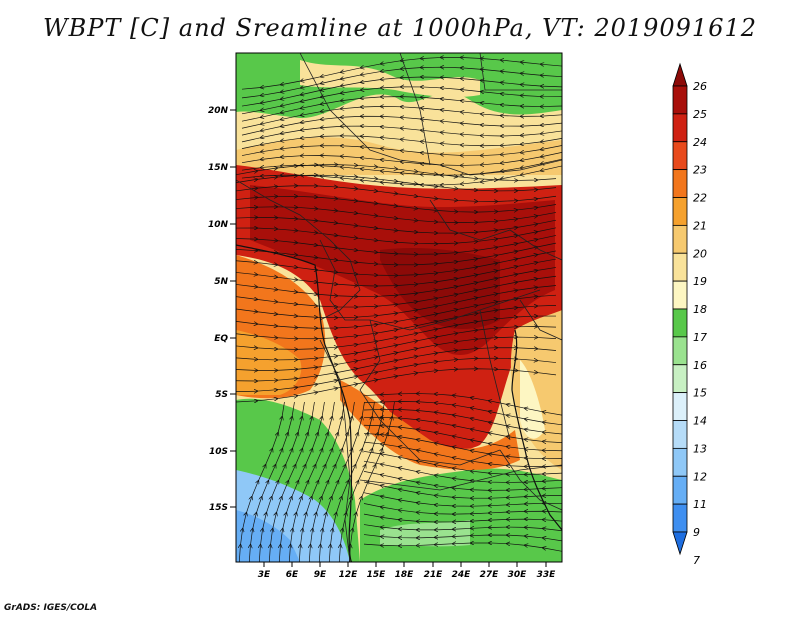 The width and height of the screenshot is (800, 618). What do you see at coordinates (680, 74) in the screenshot?
I see `colorbar-top-arrow` at bounding box center [680, 74].